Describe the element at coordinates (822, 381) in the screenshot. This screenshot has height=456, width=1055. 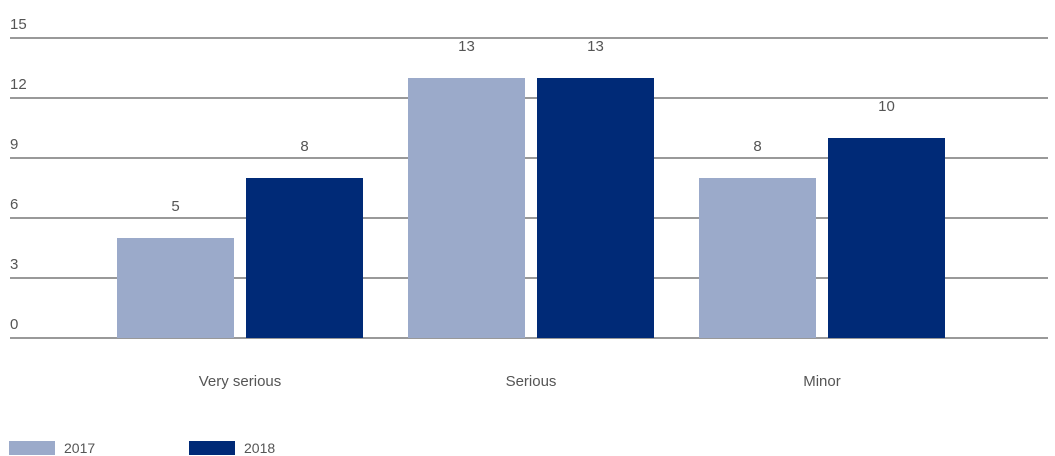
I see `x-tick-label: Minor` at that location.